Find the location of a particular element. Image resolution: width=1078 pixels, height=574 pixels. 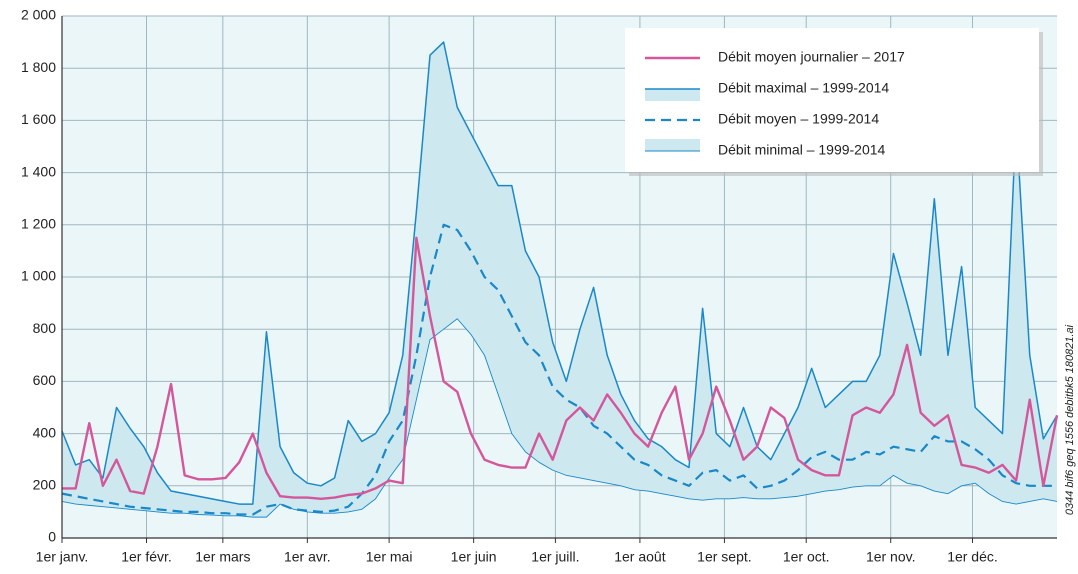

x-tick-label: 1er oct. is located at coordinates (806, 557).